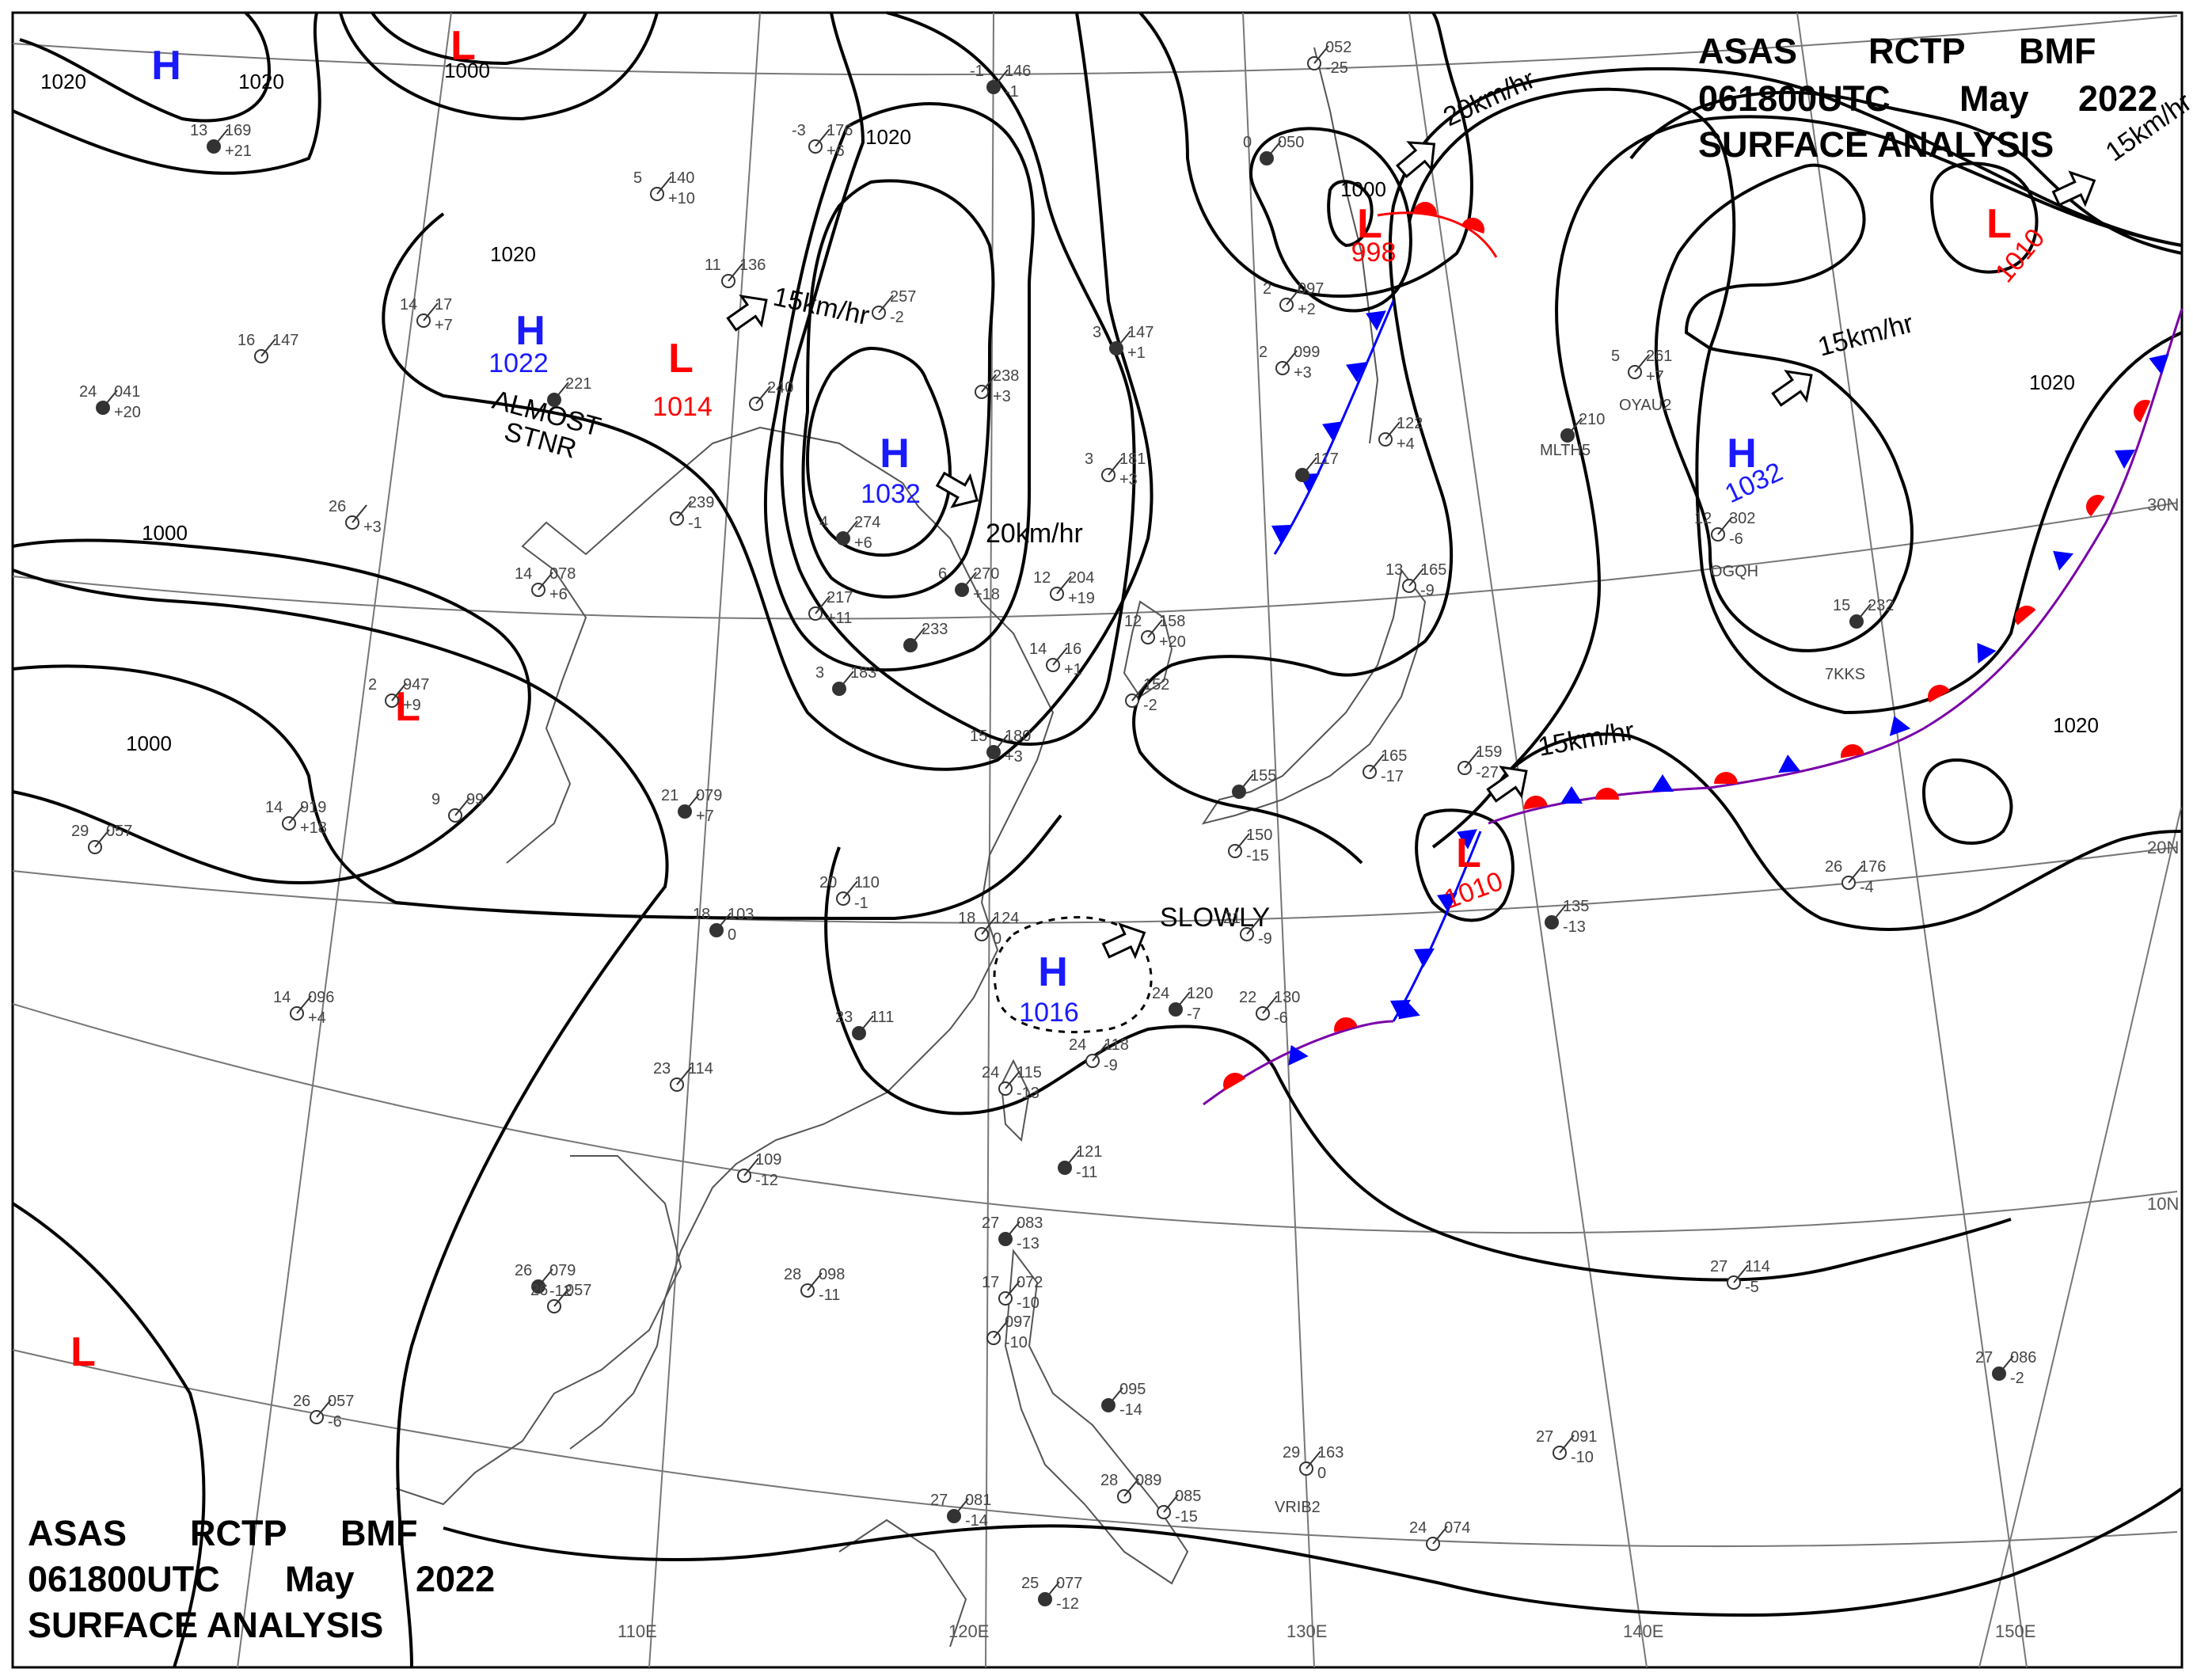 Image resolution: width=2193 pixels, height=1680 pixels. I want to click on station-pressure: 155, so click(1263, 776).